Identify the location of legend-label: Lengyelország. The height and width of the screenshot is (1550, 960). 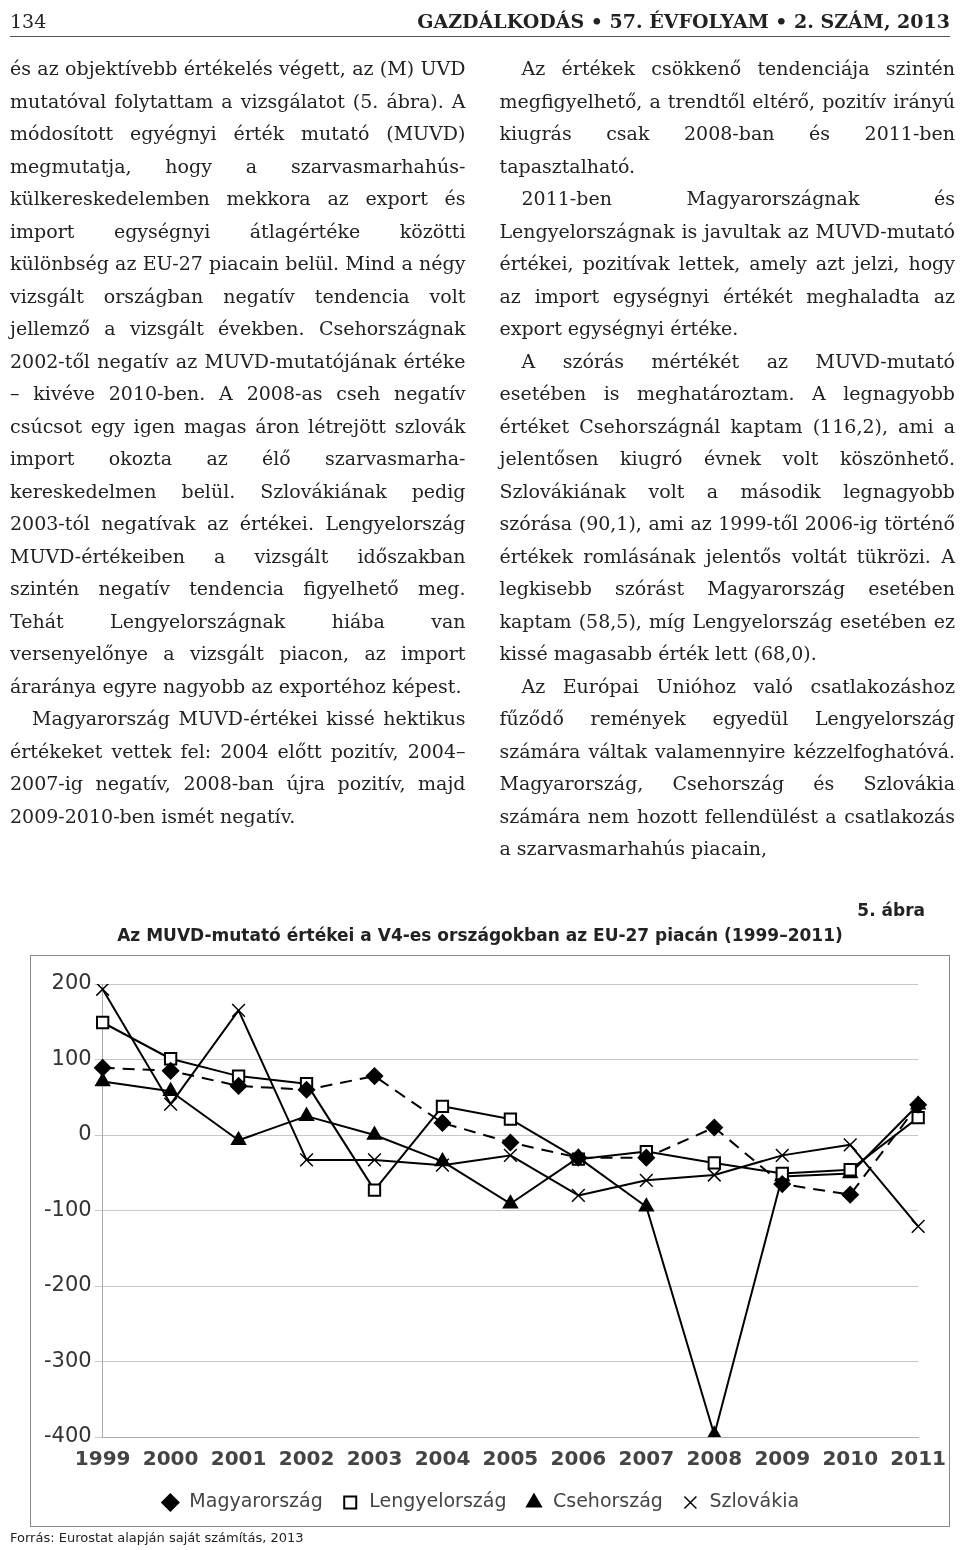
(438, 1500).